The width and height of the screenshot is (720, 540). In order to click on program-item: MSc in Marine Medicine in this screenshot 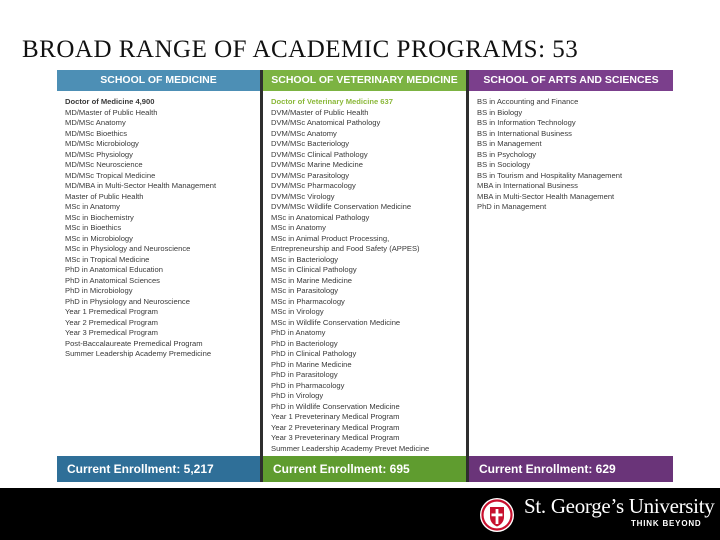, I will do `click(312, 280)`.